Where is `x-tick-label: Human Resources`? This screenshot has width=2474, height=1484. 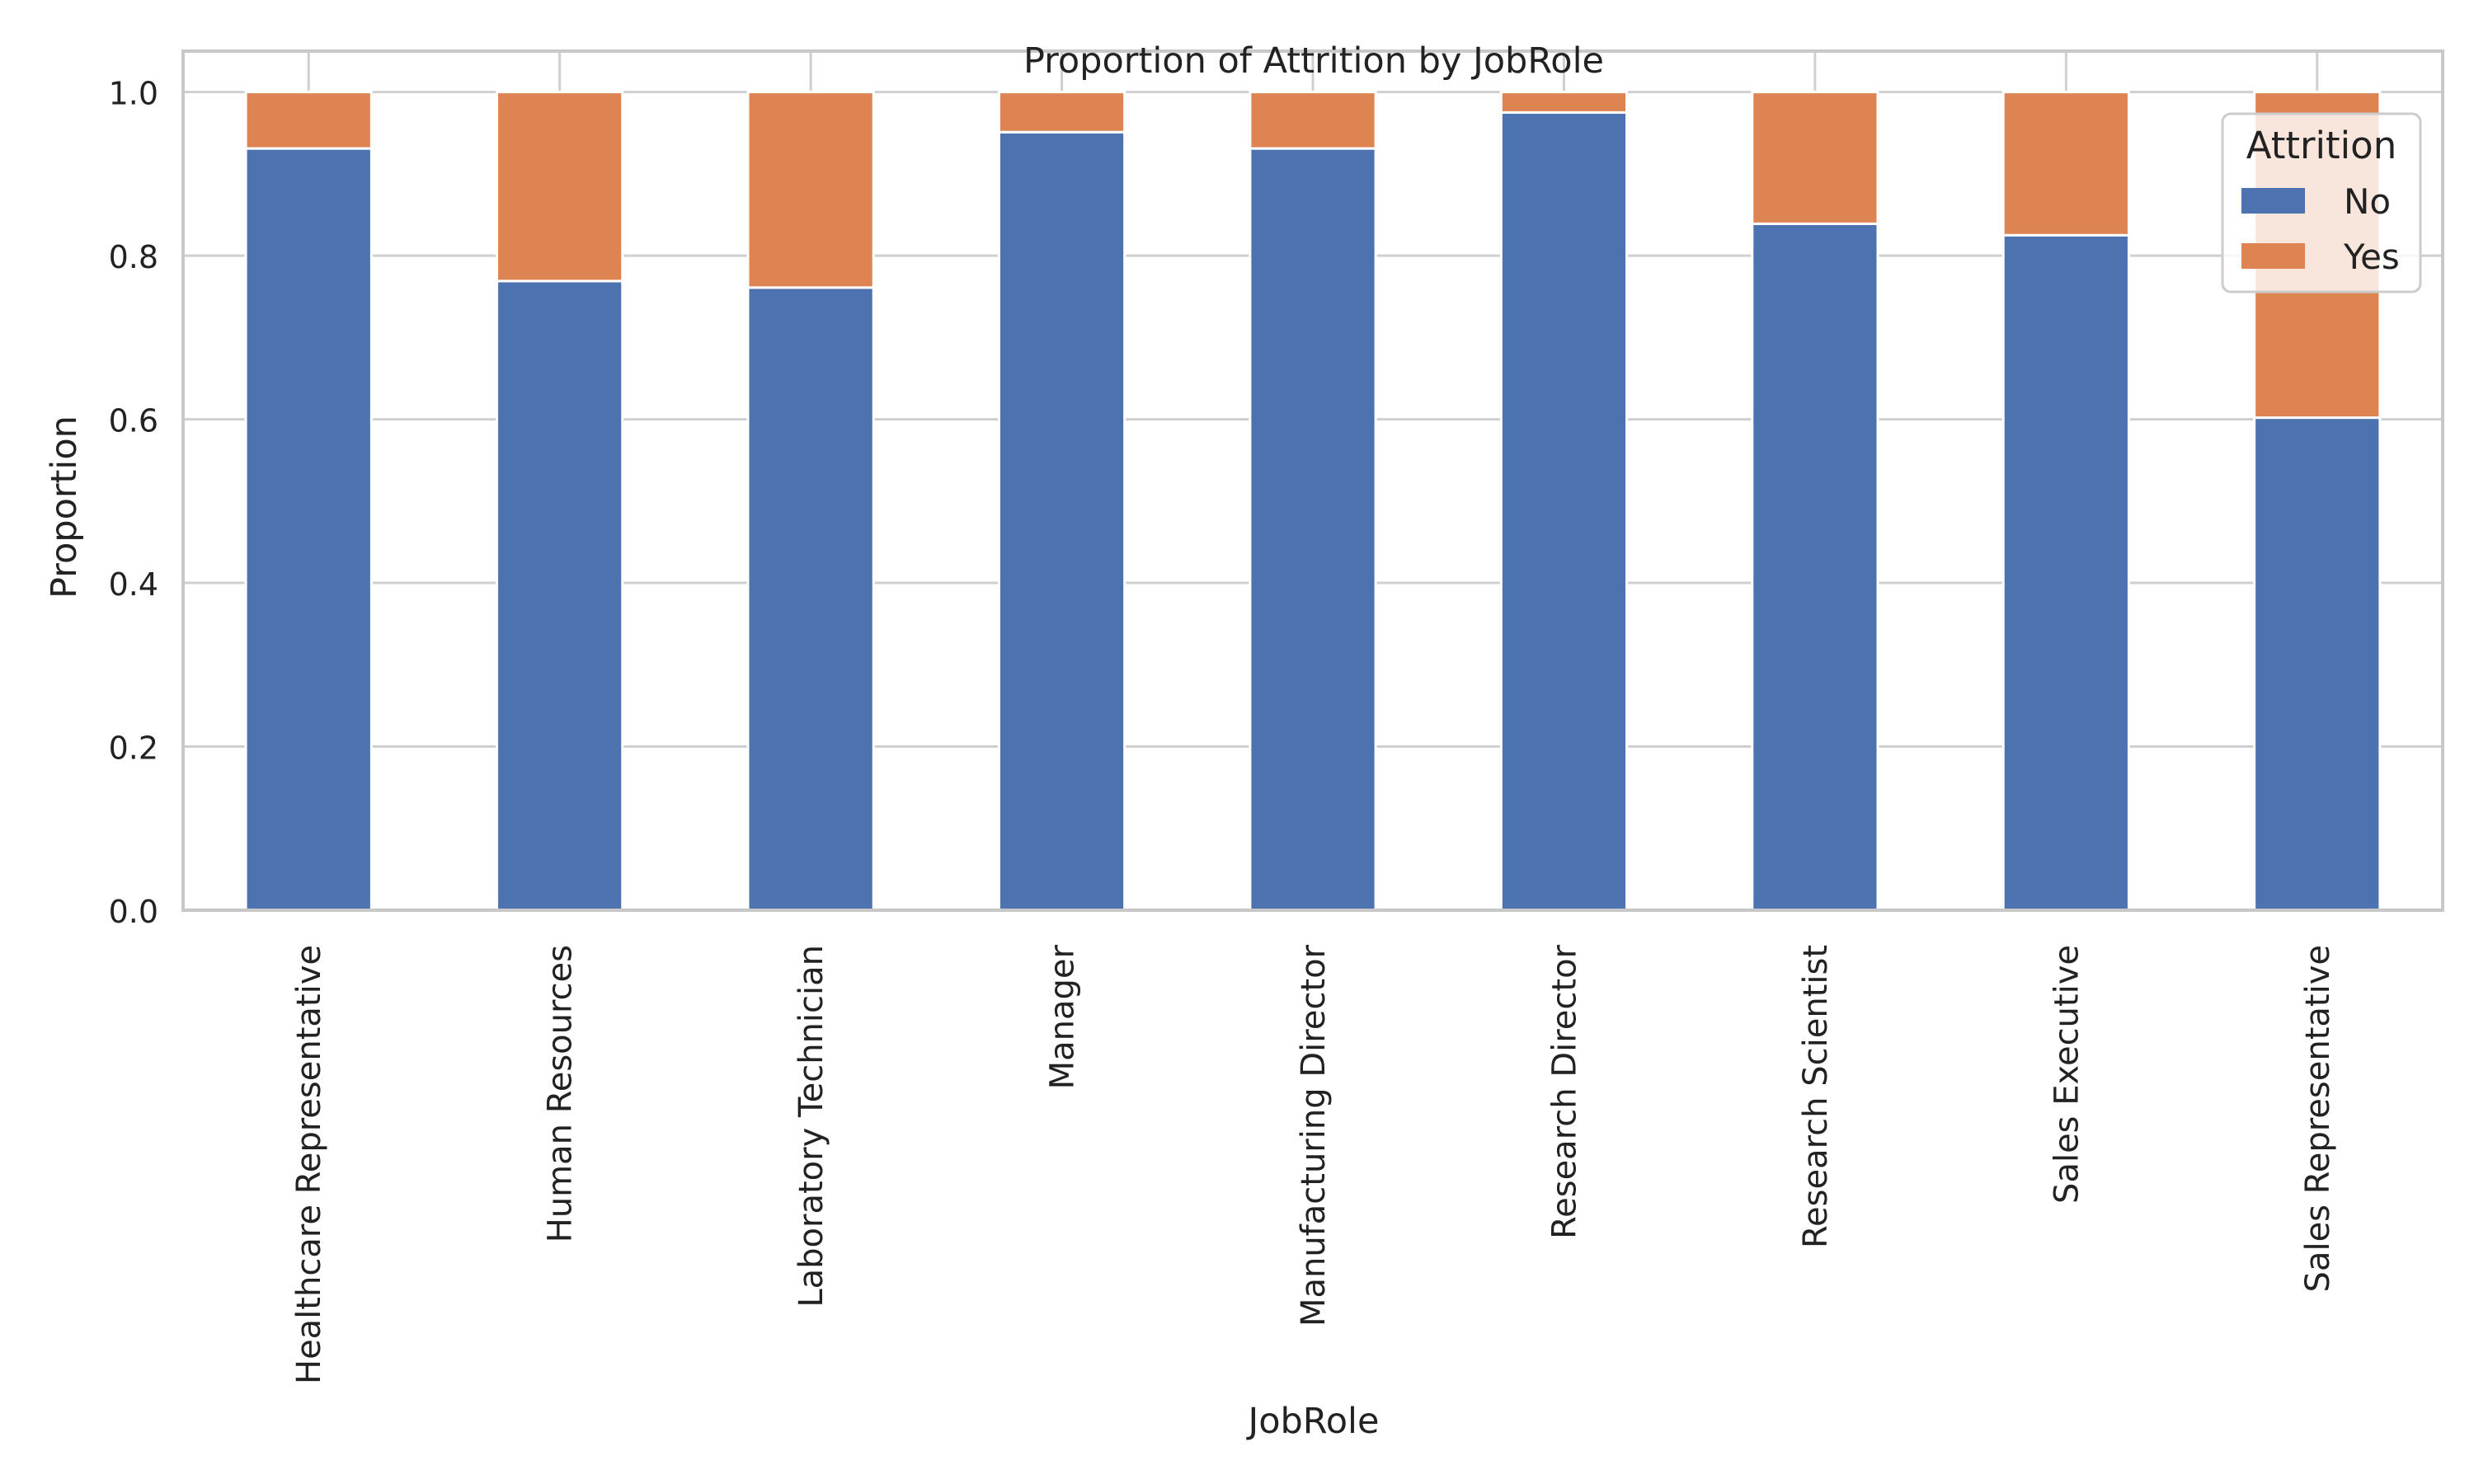 x-tick-label: Human Resources is located at coordinates (561, 1093).